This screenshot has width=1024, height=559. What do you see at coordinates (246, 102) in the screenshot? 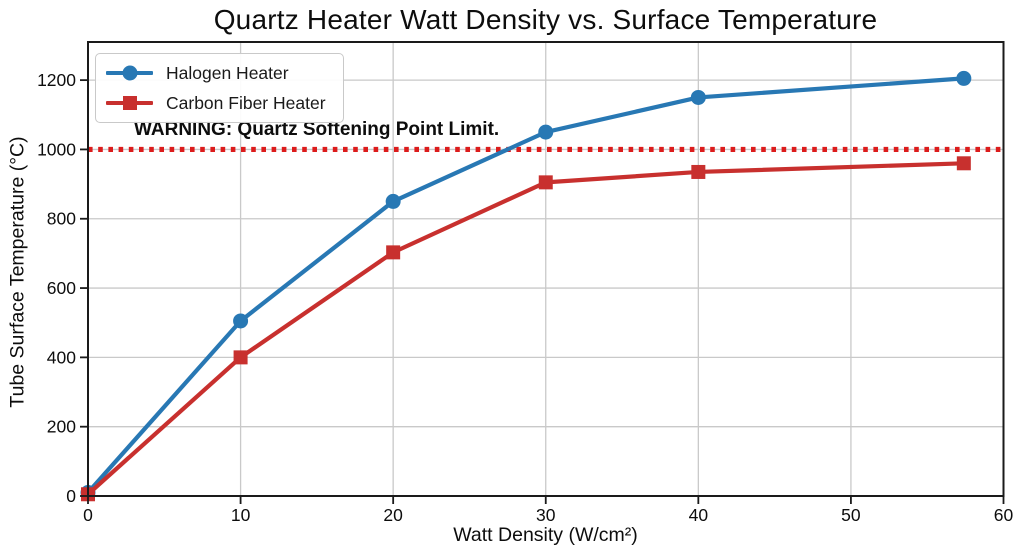
I see `legend-label: Carbon Fiber Heater` at bounding box center [246, 102].